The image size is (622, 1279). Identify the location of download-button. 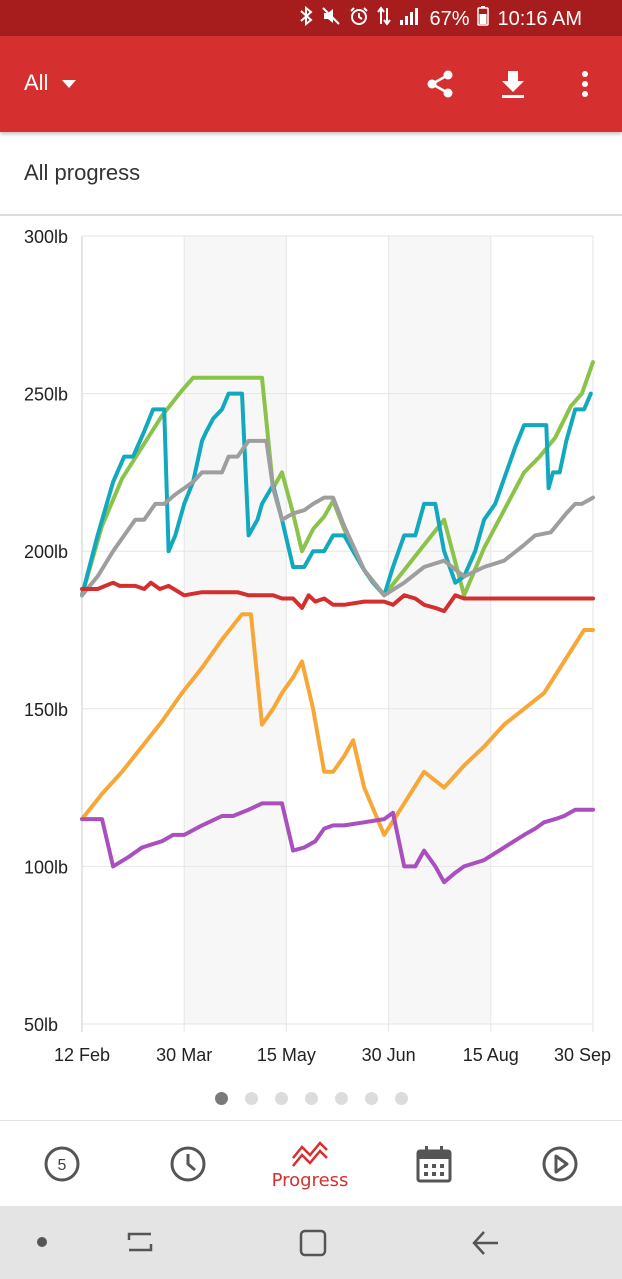
(513, 84).